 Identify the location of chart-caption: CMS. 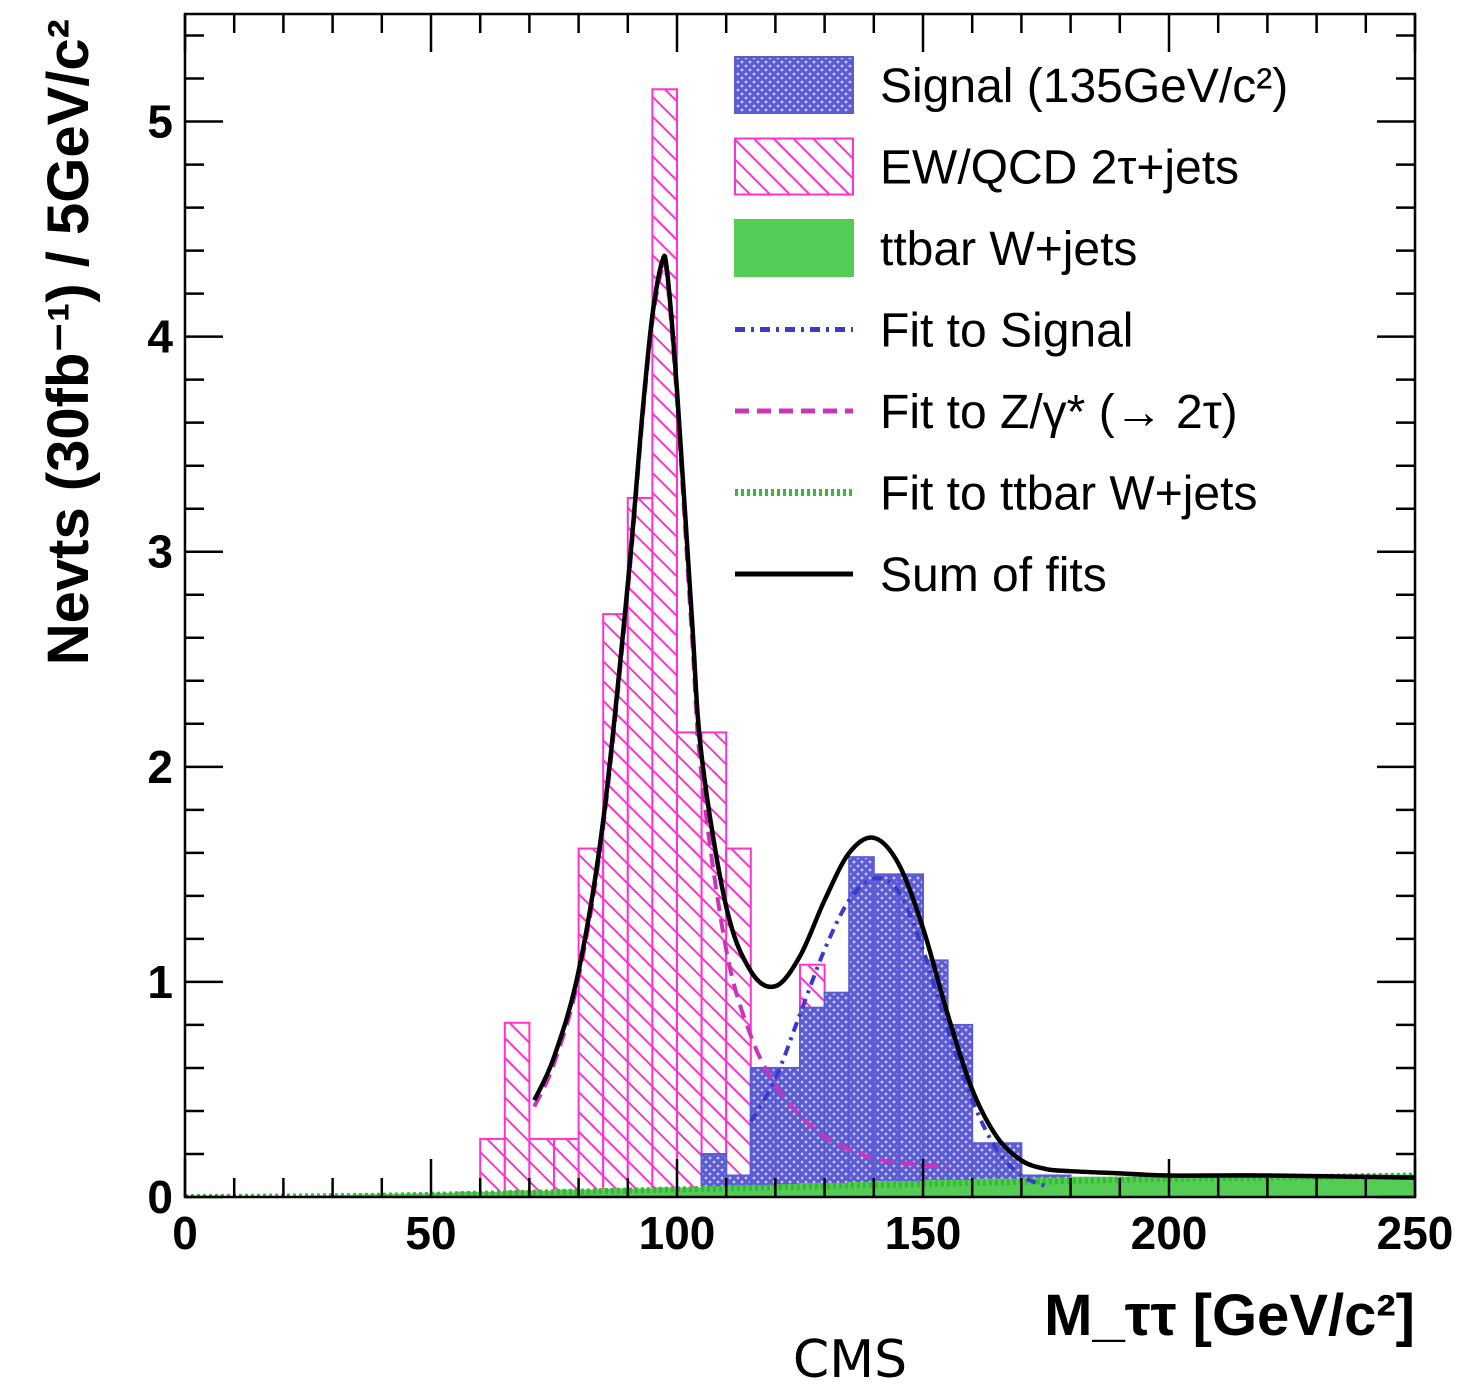
(850, 1360).